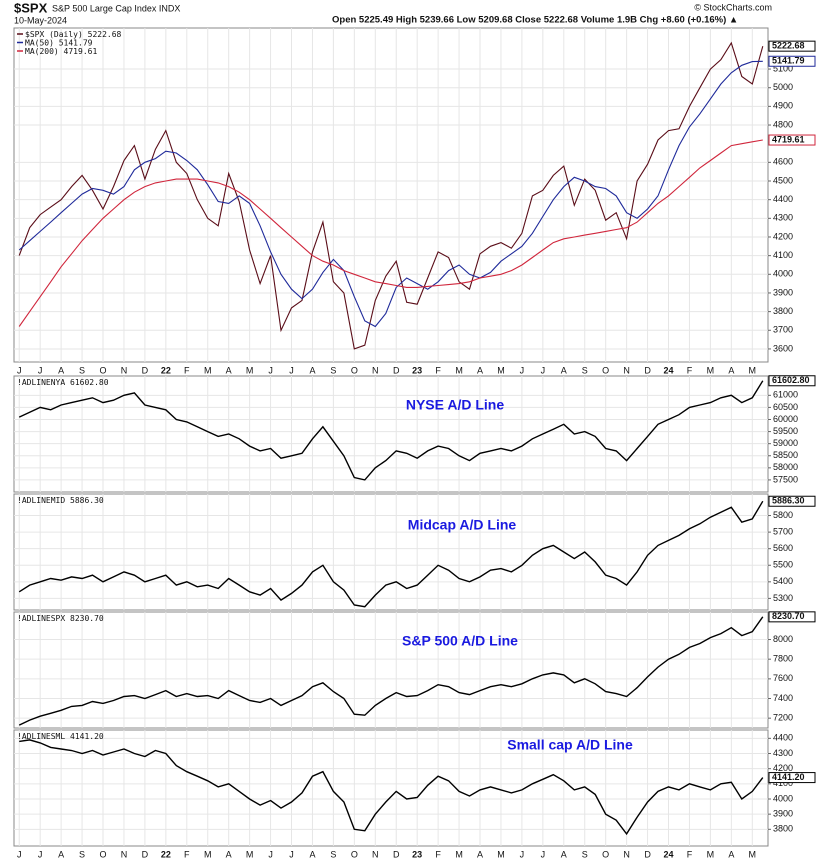 Image resolution: width=818 pixels, height=864 pixels. Describe the element at coordinates (41, 736) in the screenshot. I see `legend-name: !ADLINESML` at that location.